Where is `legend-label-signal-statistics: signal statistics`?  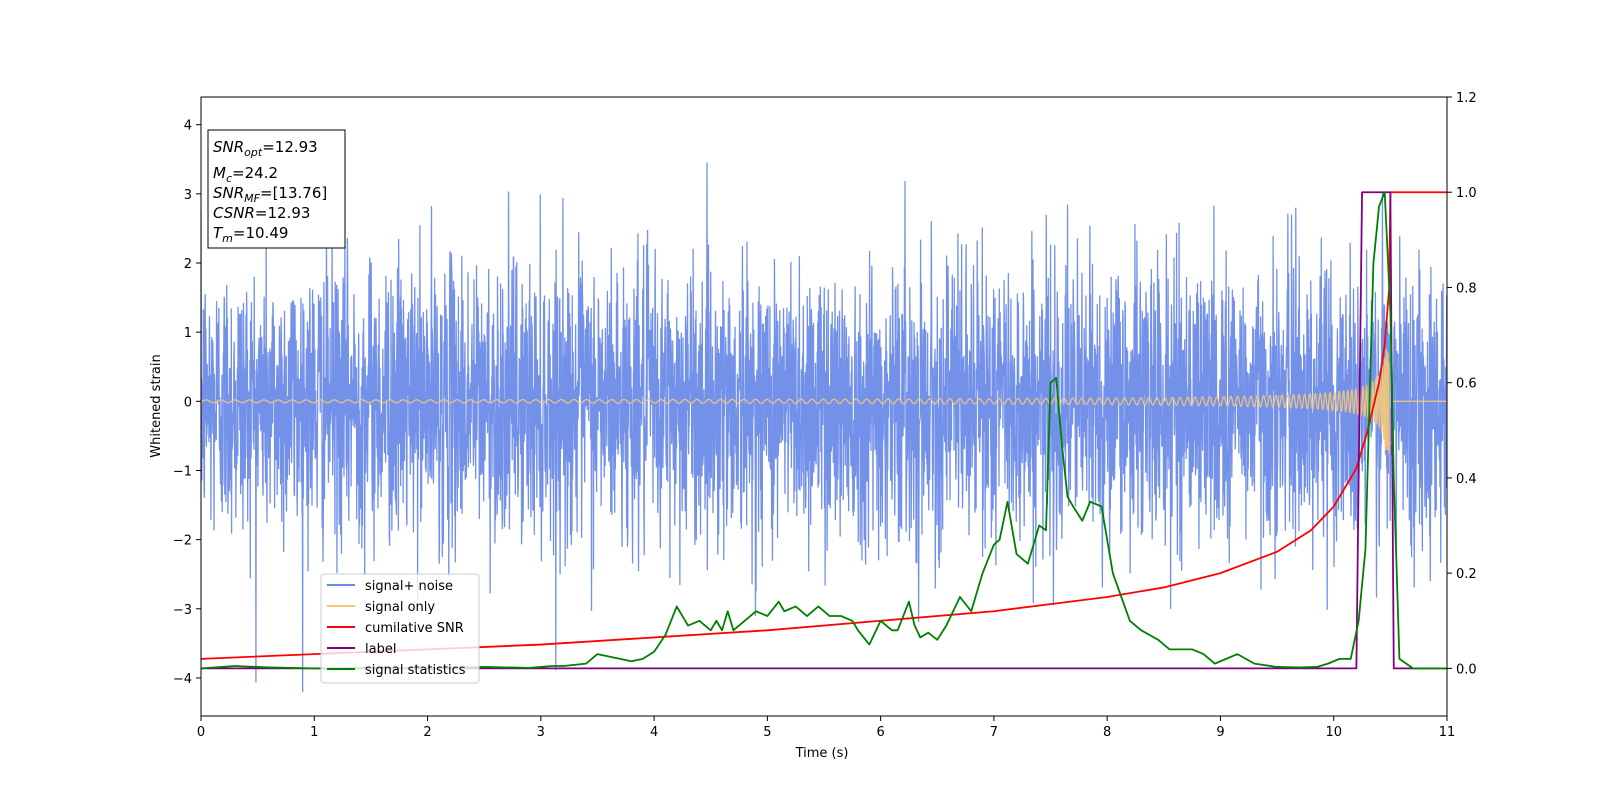 legend-label-signal-statistics: signal statistics is located at coordinates (415, 670).